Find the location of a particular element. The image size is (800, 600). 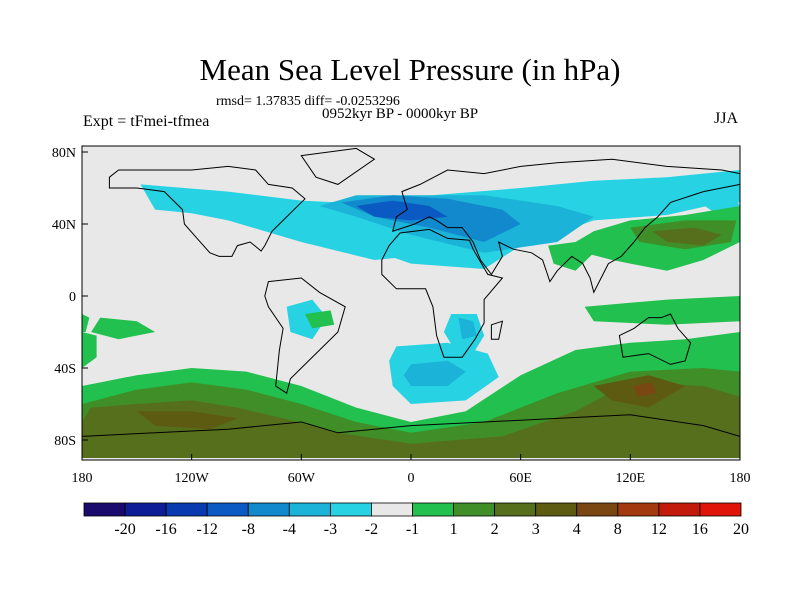

colorbar-label: -16 is located at coordinates (165, 529).